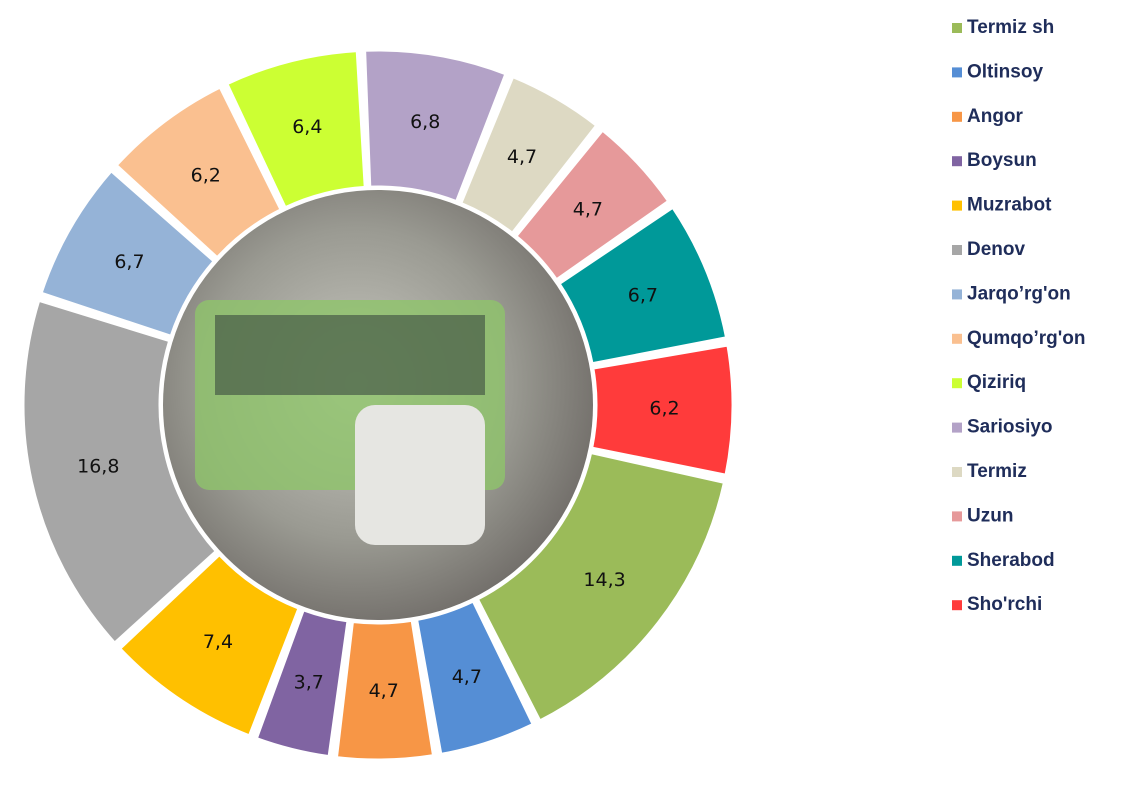 The image size is (1137, 805). Describe the element at coordinates (309, 683) in the screenshot. I see `data-label: 3,7` at that location.